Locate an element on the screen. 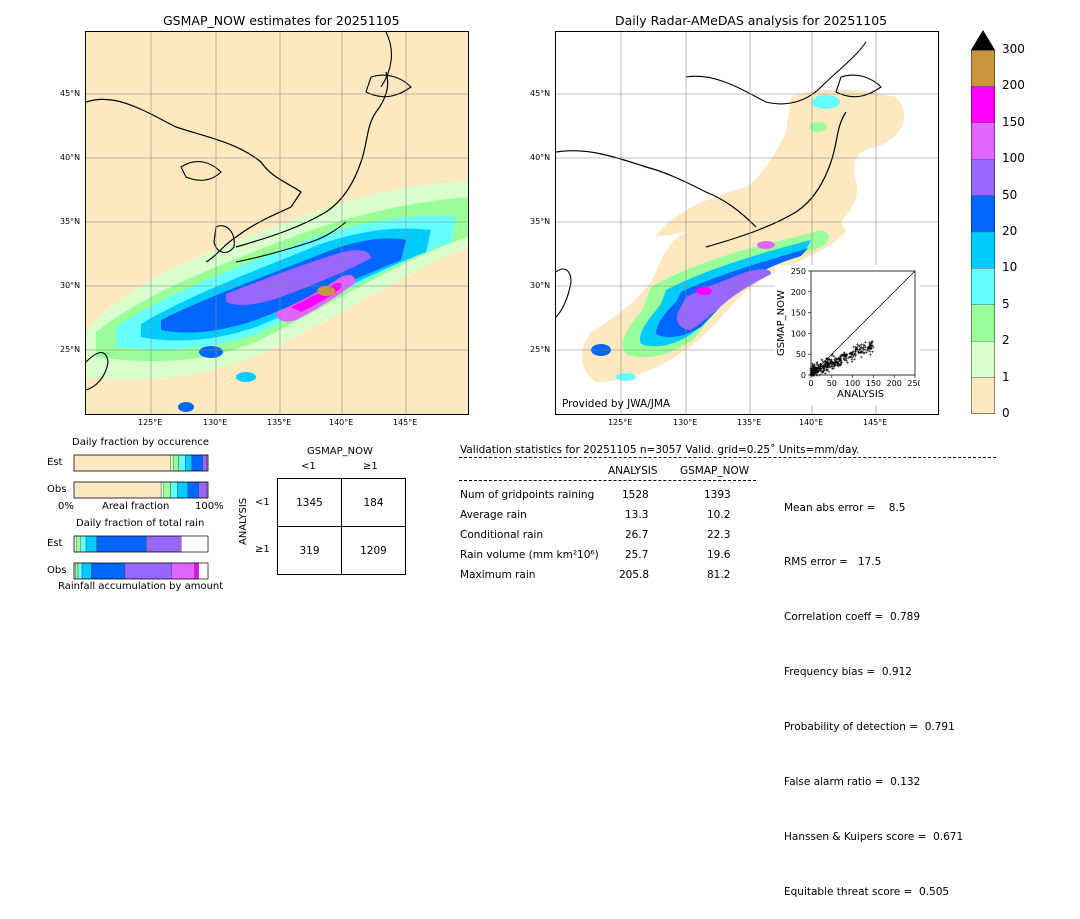 This screenshot has height=919, width=1080. validation-row: Maximum rain 205.8 81.2 is located at coordinates (610, 579).